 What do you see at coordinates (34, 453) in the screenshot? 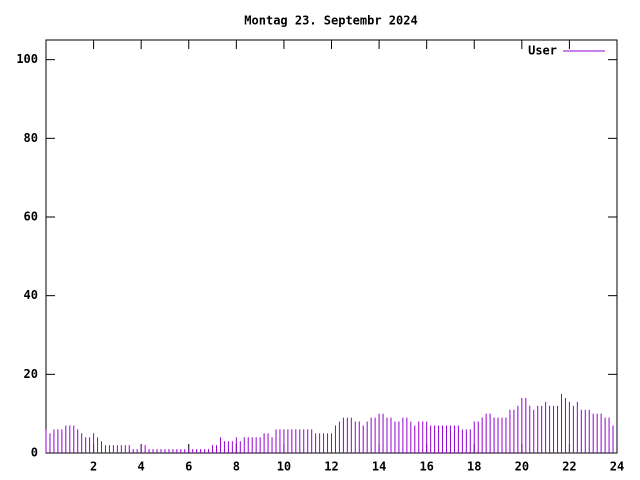
I see `y-tick-label: 0` at bounding box center [34, 453].